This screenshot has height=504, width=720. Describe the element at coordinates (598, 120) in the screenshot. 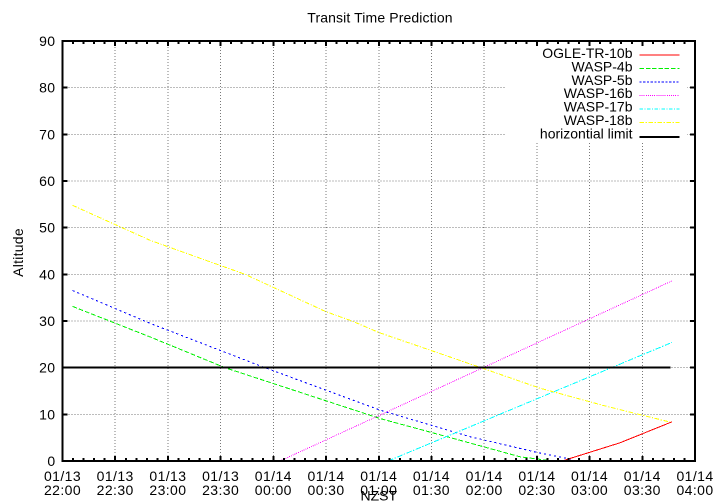

I see `svg-text: WASP-18b` at that location.